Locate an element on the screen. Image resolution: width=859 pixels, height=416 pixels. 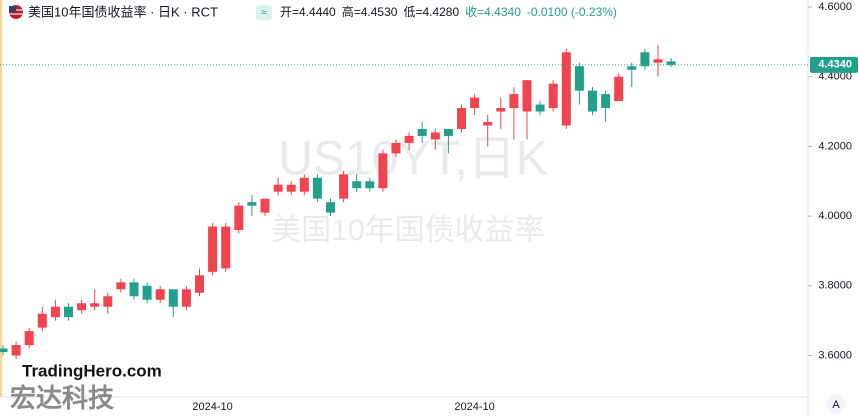
last-price-box is located at coordinates (834, 64).